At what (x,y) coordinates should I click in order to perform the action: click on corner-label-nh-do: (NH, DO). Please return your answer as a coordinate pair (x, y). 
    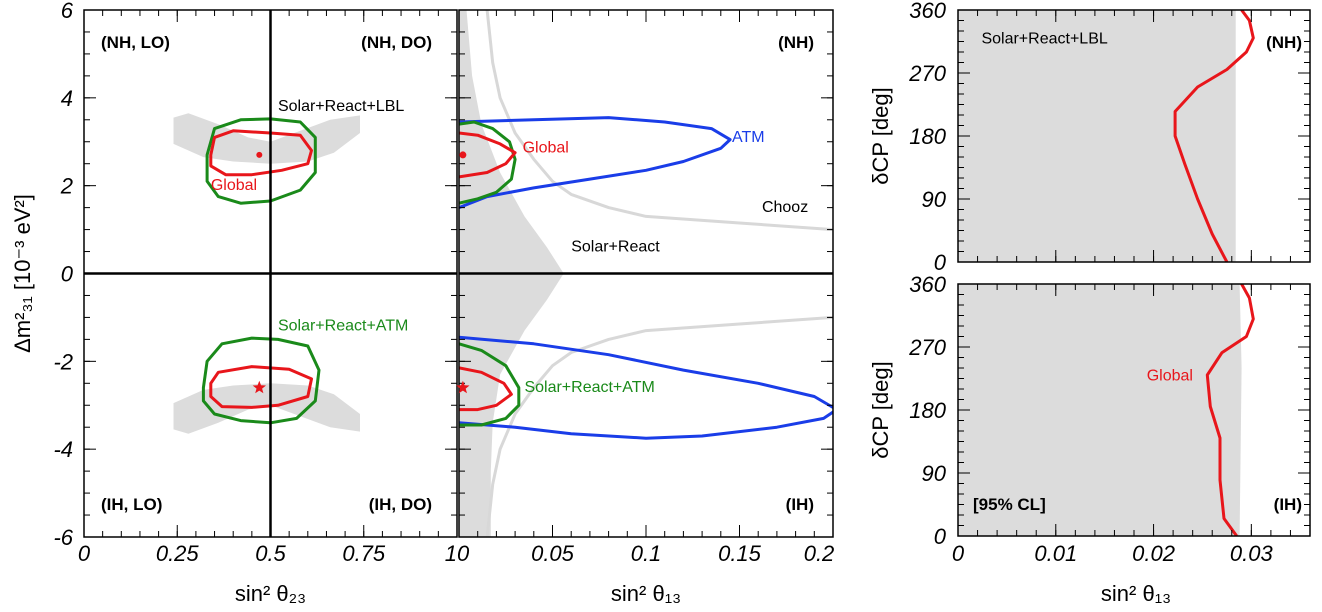
    Looking at the image, I should click on (396, 42).